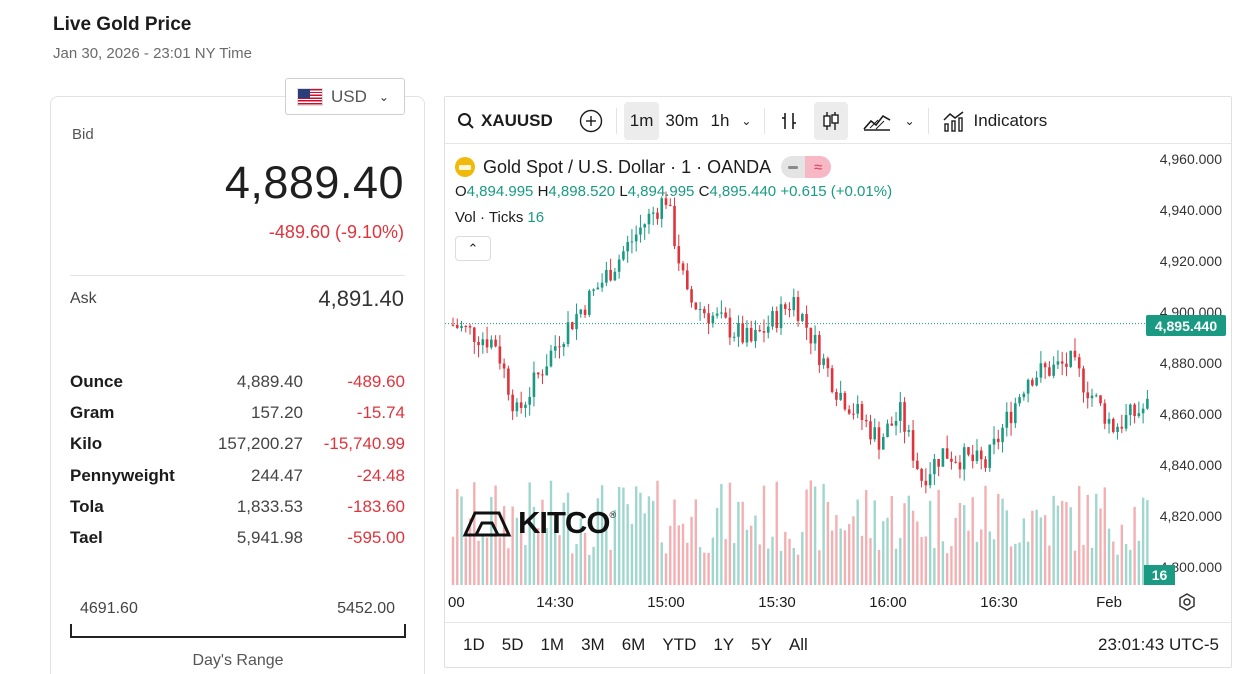  What do you see at coordinates (364, 444) in the screenshot?
I see `unit-change: -15,740.99` at bounding box center [364, 444].